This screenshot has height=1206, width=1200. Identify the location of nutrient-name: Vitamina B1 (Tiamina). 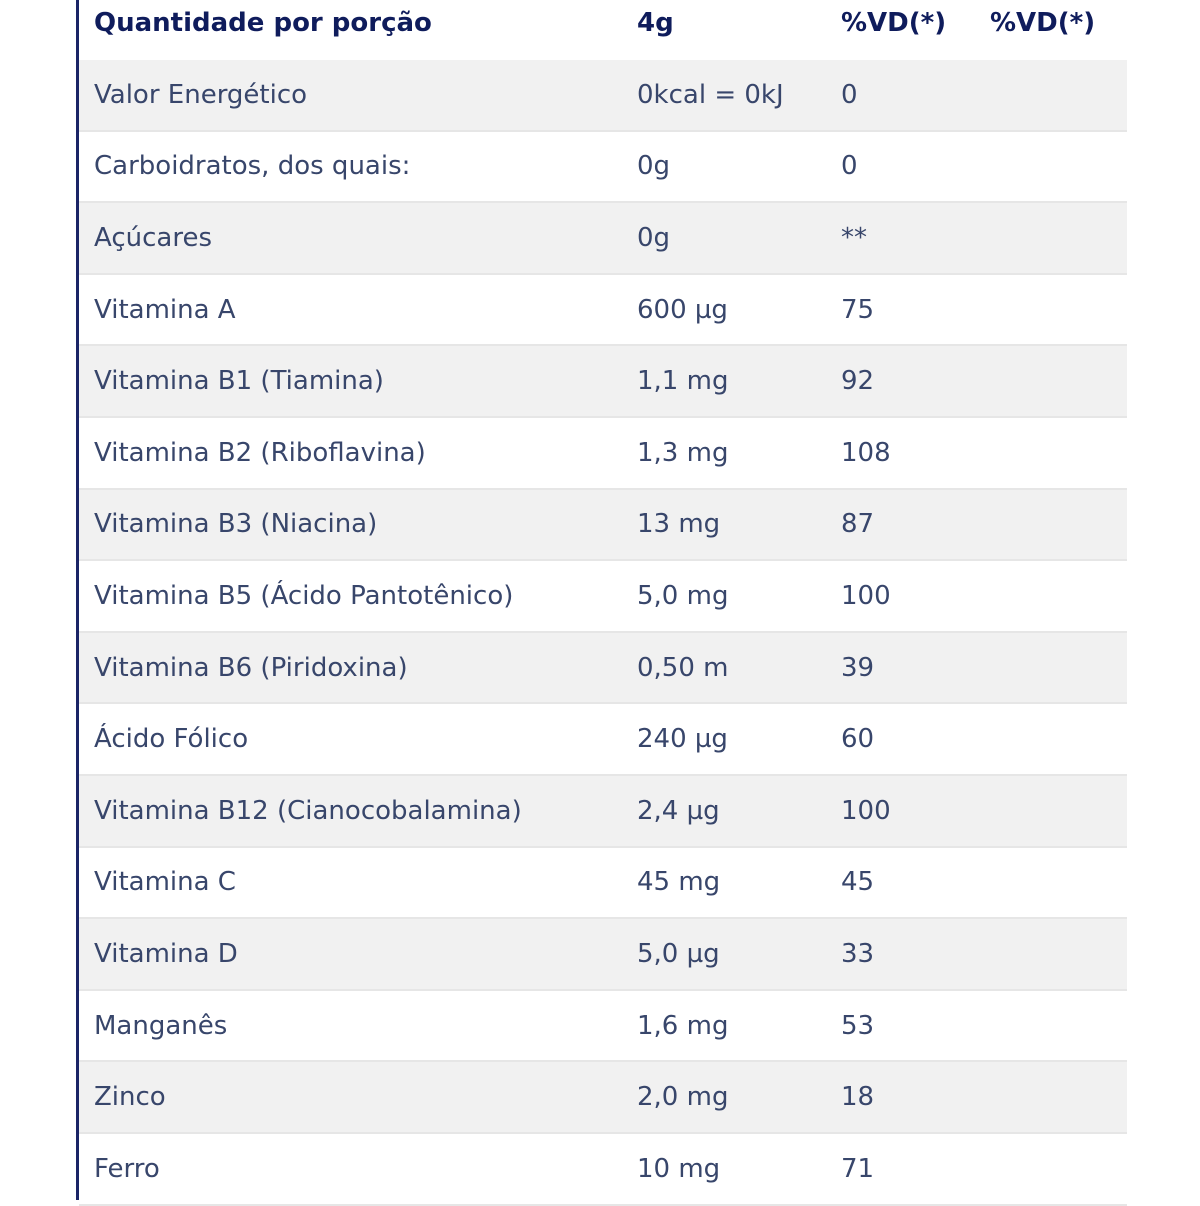
(239, 381).